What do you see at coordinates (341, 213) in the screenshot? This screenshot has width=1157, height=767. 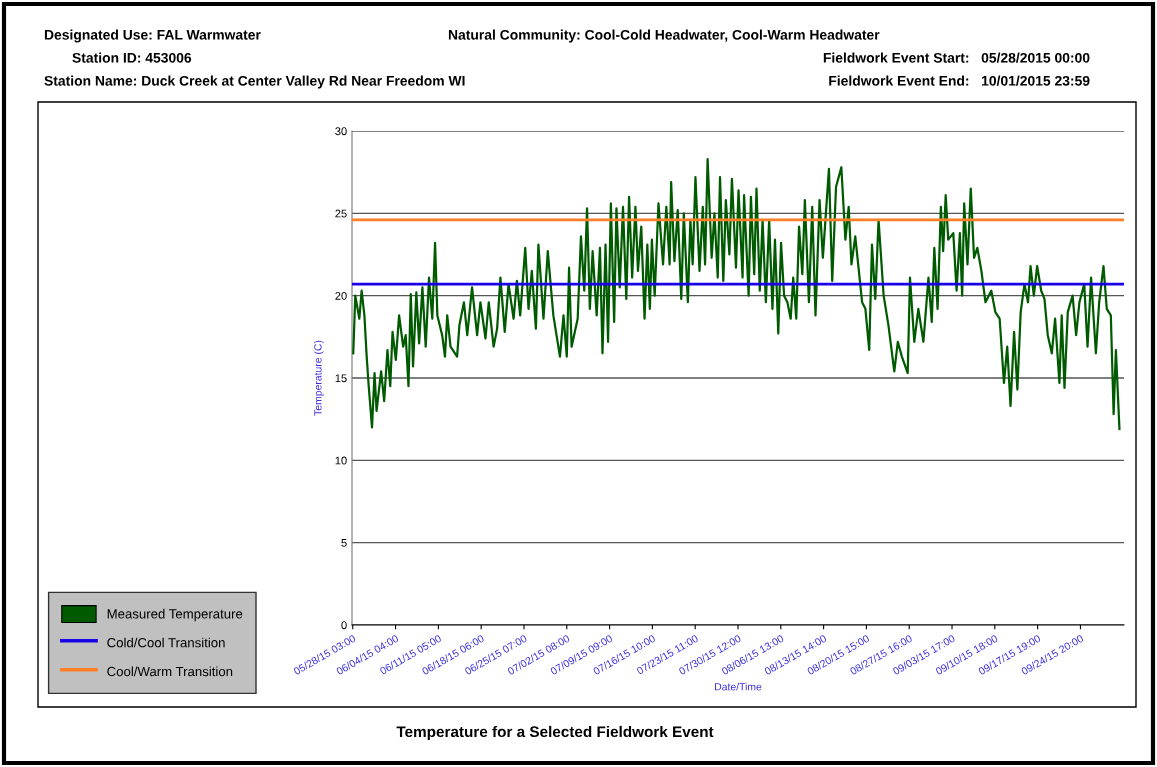 I see `y-tick-label: 25` at bounding box center [341, 213].